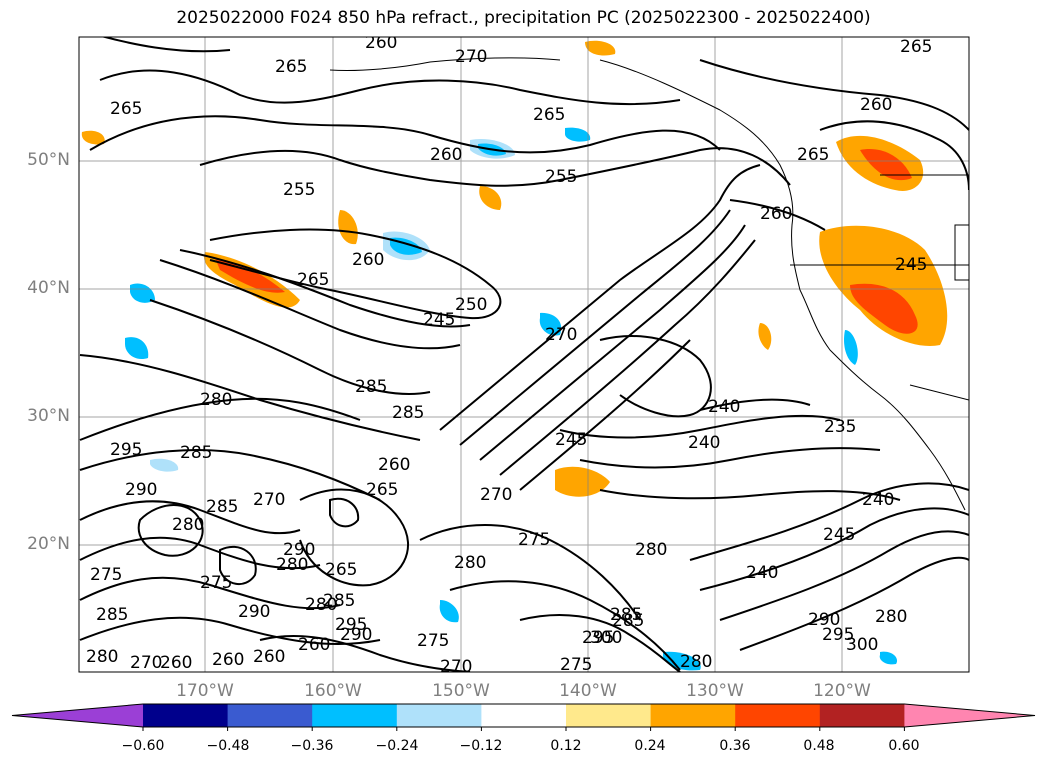 The height and width of the screenshot is (765, 1047). I want to click on colorbar, so click(523, 717).